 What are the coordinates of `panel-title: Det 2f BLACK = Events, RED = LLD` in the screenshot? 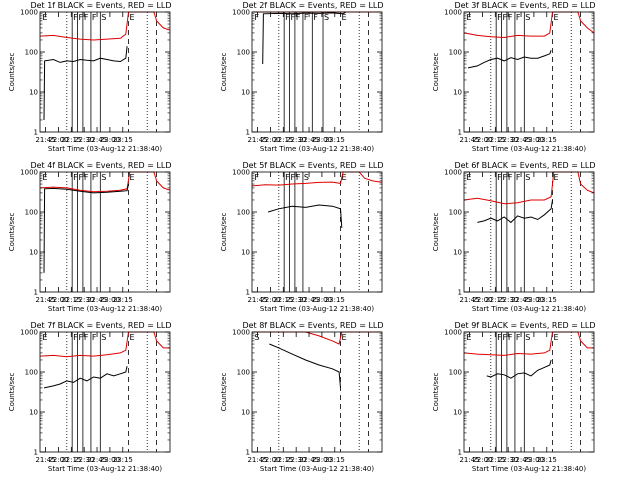 It's located at (312, 5).